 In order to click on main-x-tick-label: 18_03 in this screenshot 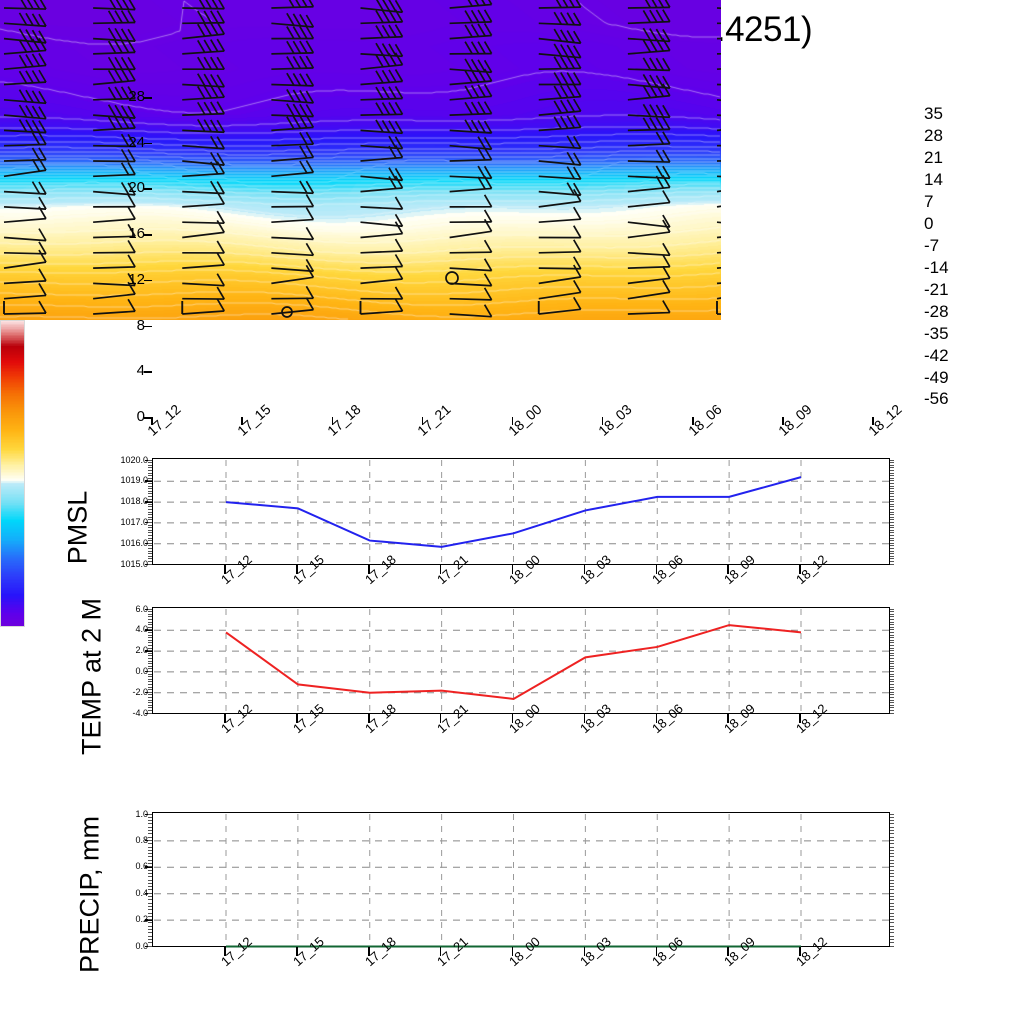, I will do `click(614, 419)`.